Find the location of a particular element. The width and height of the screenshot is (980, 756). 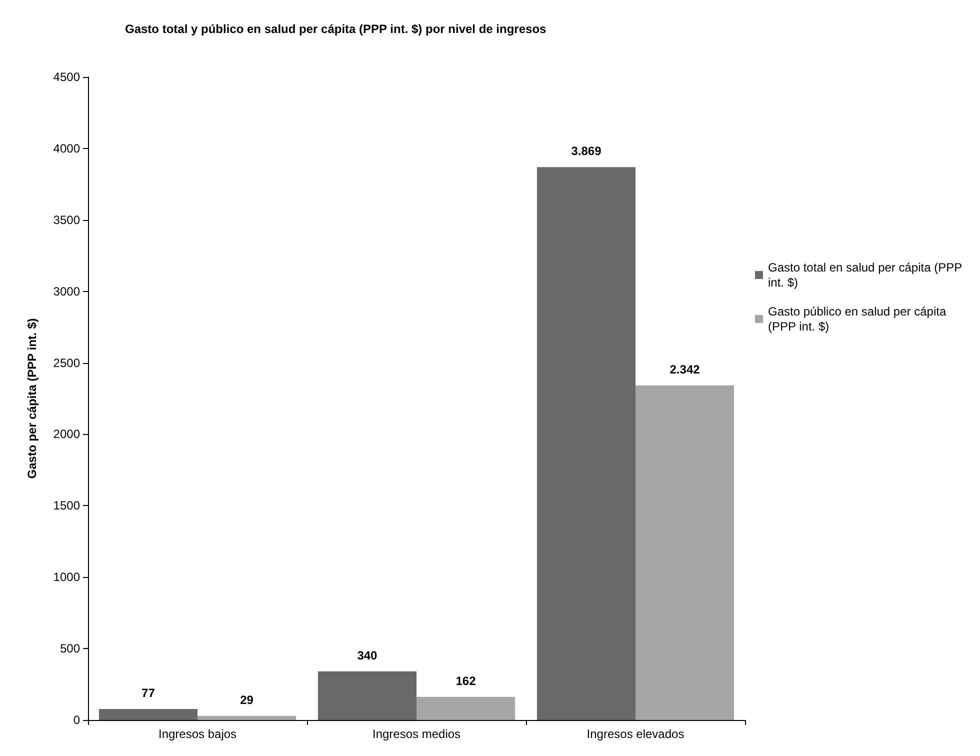

y-tick-label: 2500 is located at coordinates (66, 363).